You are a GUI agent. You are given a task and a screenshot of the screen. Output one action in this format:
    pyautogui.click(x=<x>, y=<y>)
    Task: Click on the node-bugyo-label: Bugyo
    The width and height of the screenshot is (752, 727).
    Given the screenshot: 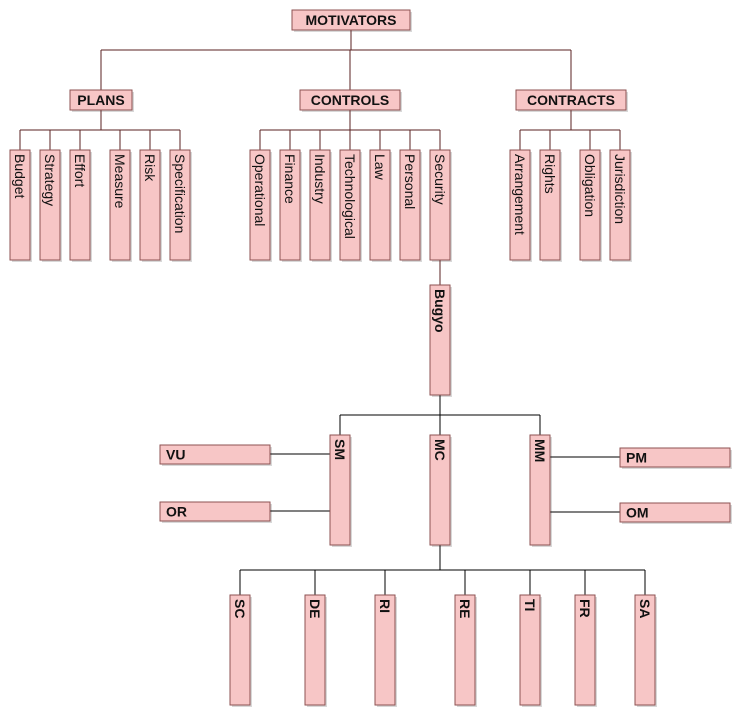 What is the action you would take?
    pyautogui.click(x=440, y=311)
    